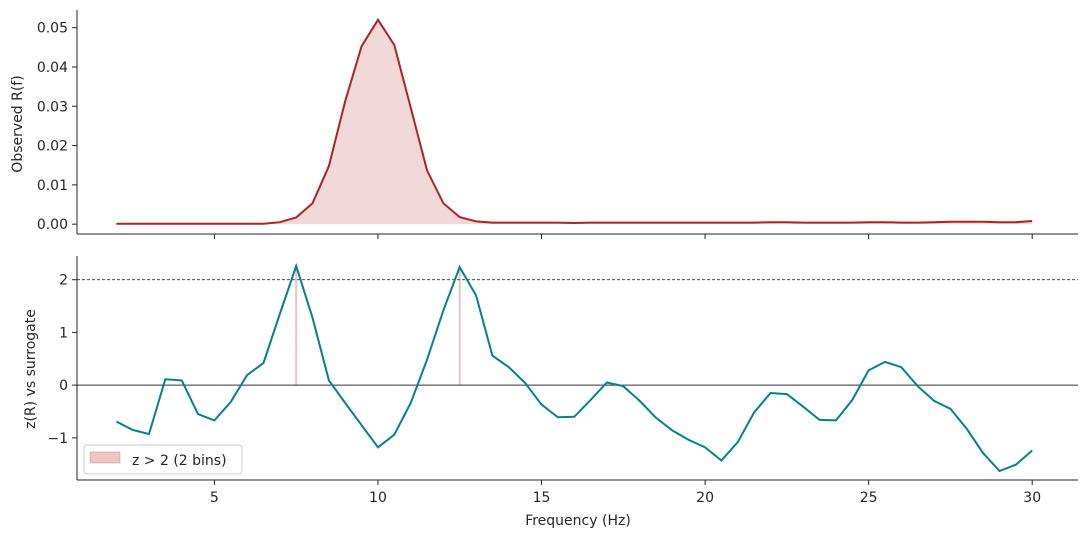 The height and width of the screenshot is (538, 1089). What do you see at coordinates (52, 68) in the screenshot?
I see `top-y-tick-label: 0.04` at bounding box center [52, 68].